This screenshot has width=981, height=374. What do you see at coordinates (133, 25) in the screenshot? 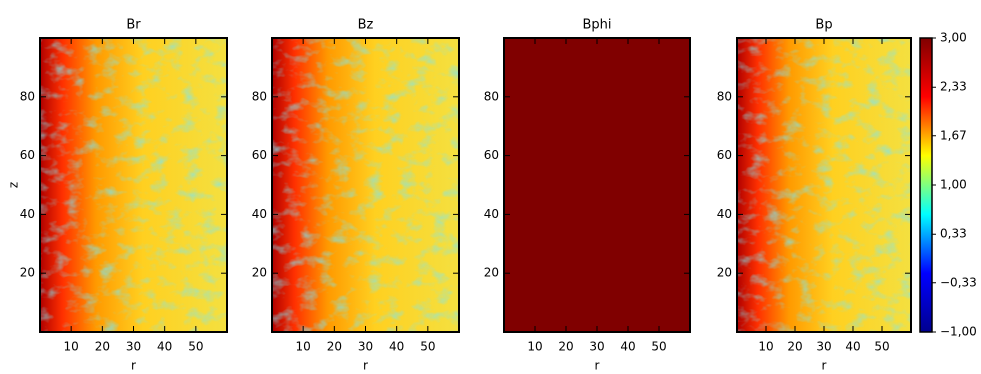
I see `panel-title: Br` at bounding box center [133, 25].